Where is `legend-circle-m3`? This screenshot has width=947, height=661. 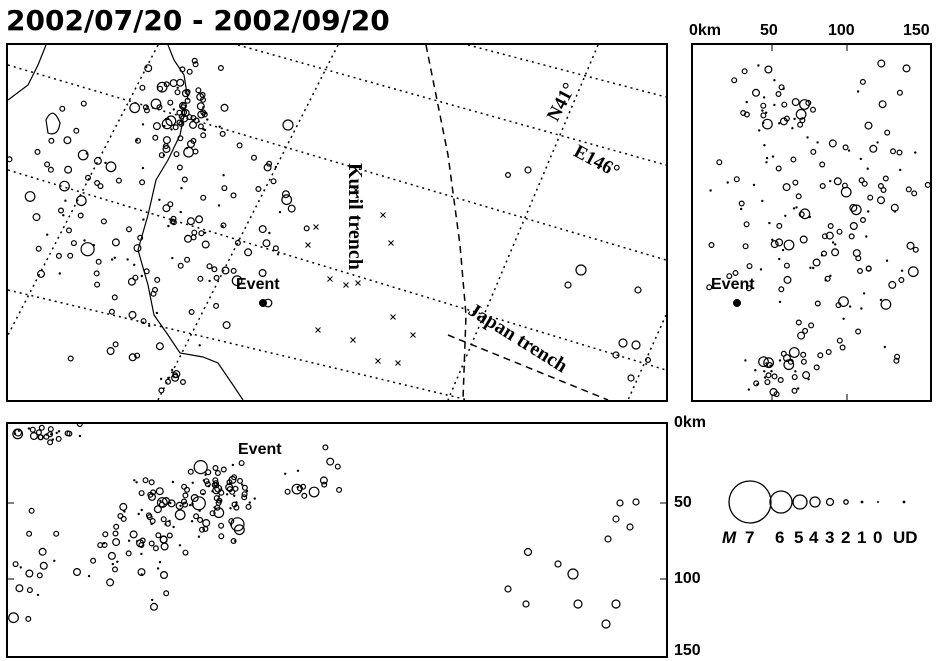 legend-circle-m3 is located at coordinates (830, 502).